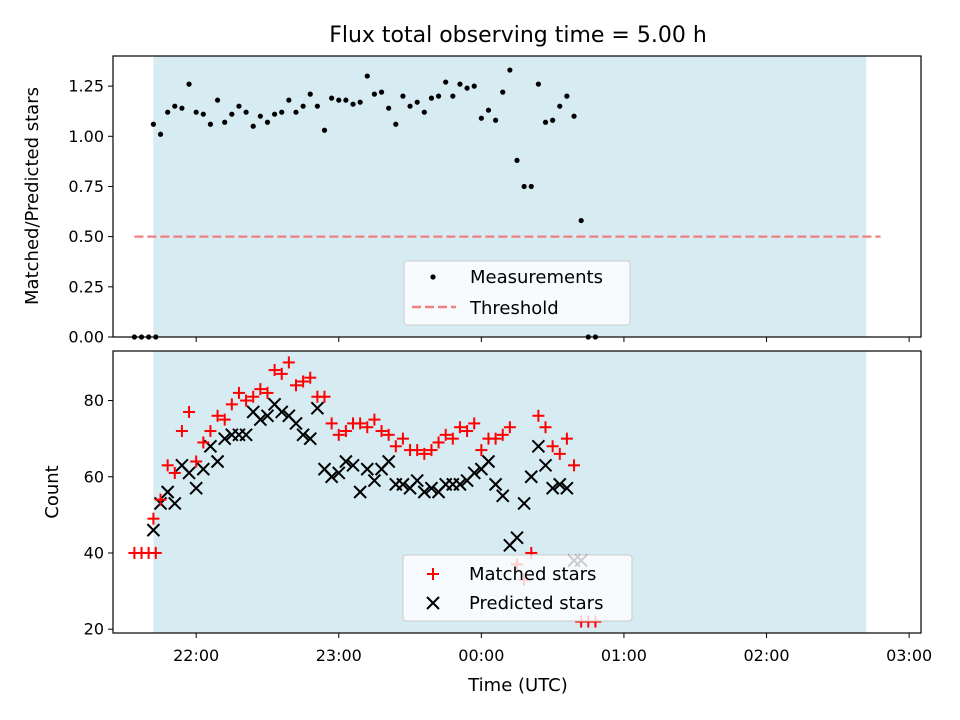 The height and width of the screenshot is (720, 960). Describe the element at coordinates (517, 588) in the screenshot. I see `bottom-legend: Matched stars Predicted stars` at that location.